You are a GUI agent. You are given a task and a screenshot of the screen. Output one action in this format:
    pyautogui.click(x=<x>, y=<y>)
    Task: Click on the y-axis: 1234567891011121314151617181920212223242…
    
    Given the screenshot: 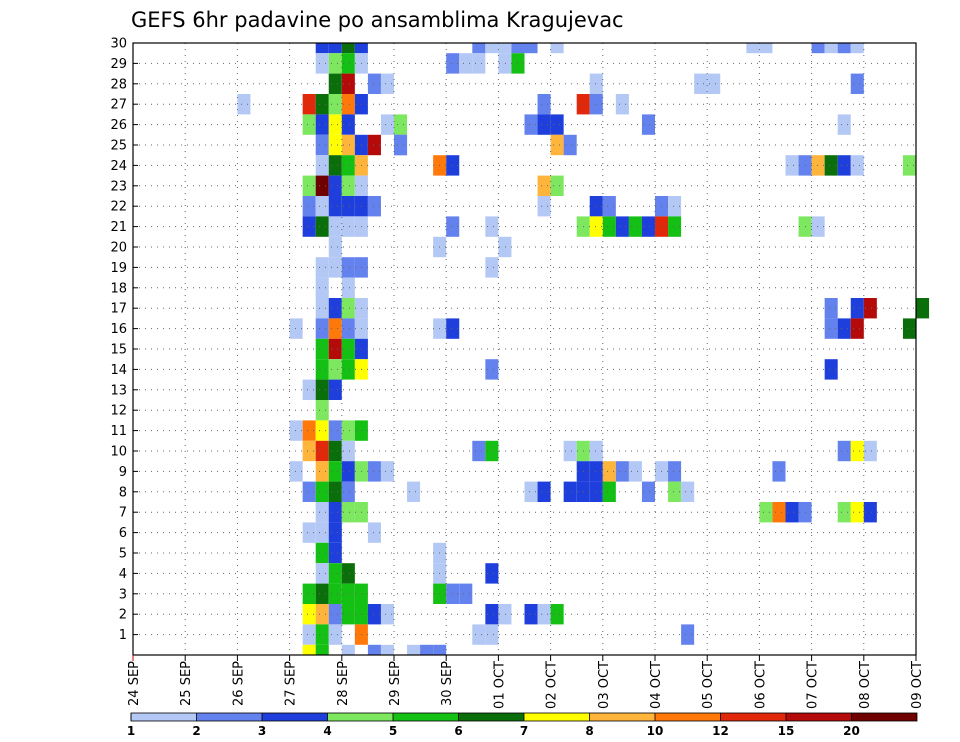 What is the action you would take?
    pyautogui.click(x=124, y=340)
    